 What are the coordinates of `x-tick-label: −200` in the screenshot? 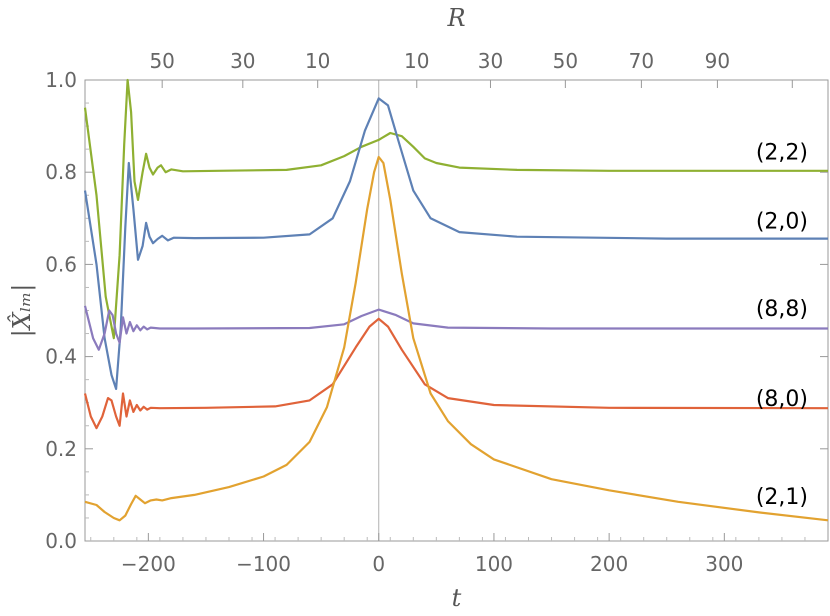 It's located at (148, 564).